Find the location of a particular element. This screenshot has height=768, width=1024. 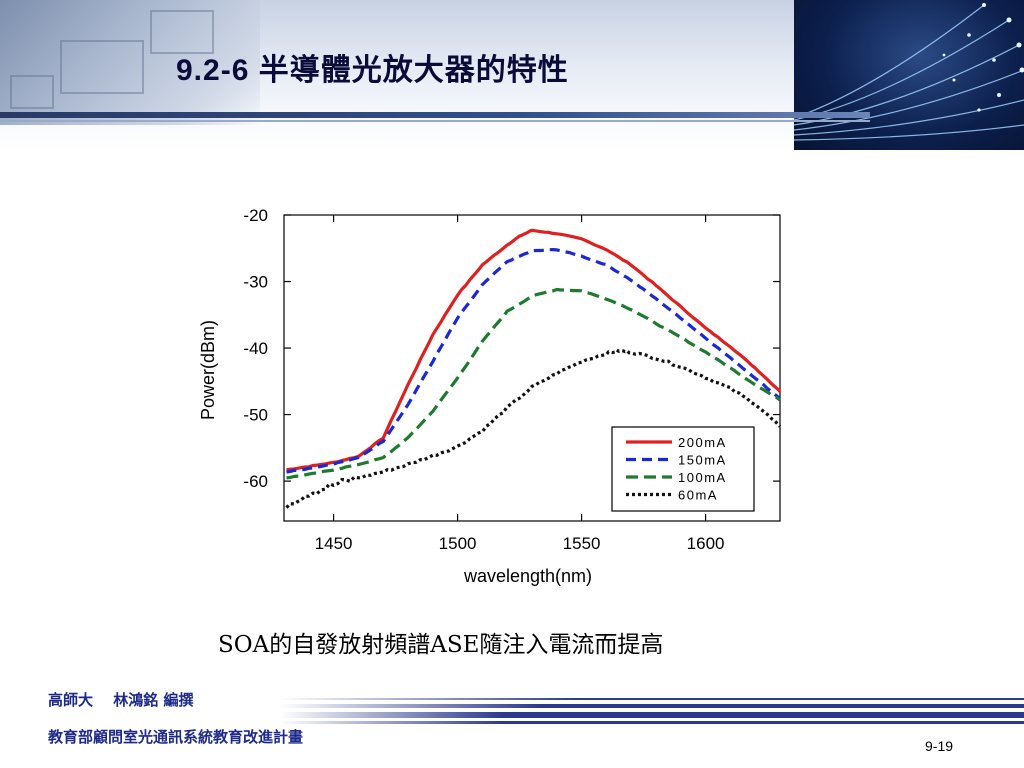

legend-label-100mA: 100mA is located at coordinates (702, 477).